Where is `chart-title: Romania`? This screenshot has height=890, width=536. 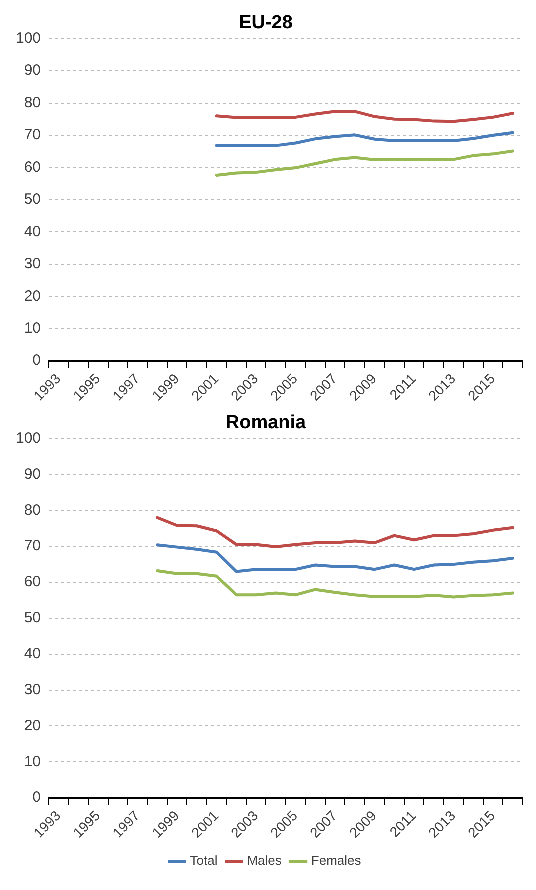 chart-title: Romania is located at coordinates (266, 423).